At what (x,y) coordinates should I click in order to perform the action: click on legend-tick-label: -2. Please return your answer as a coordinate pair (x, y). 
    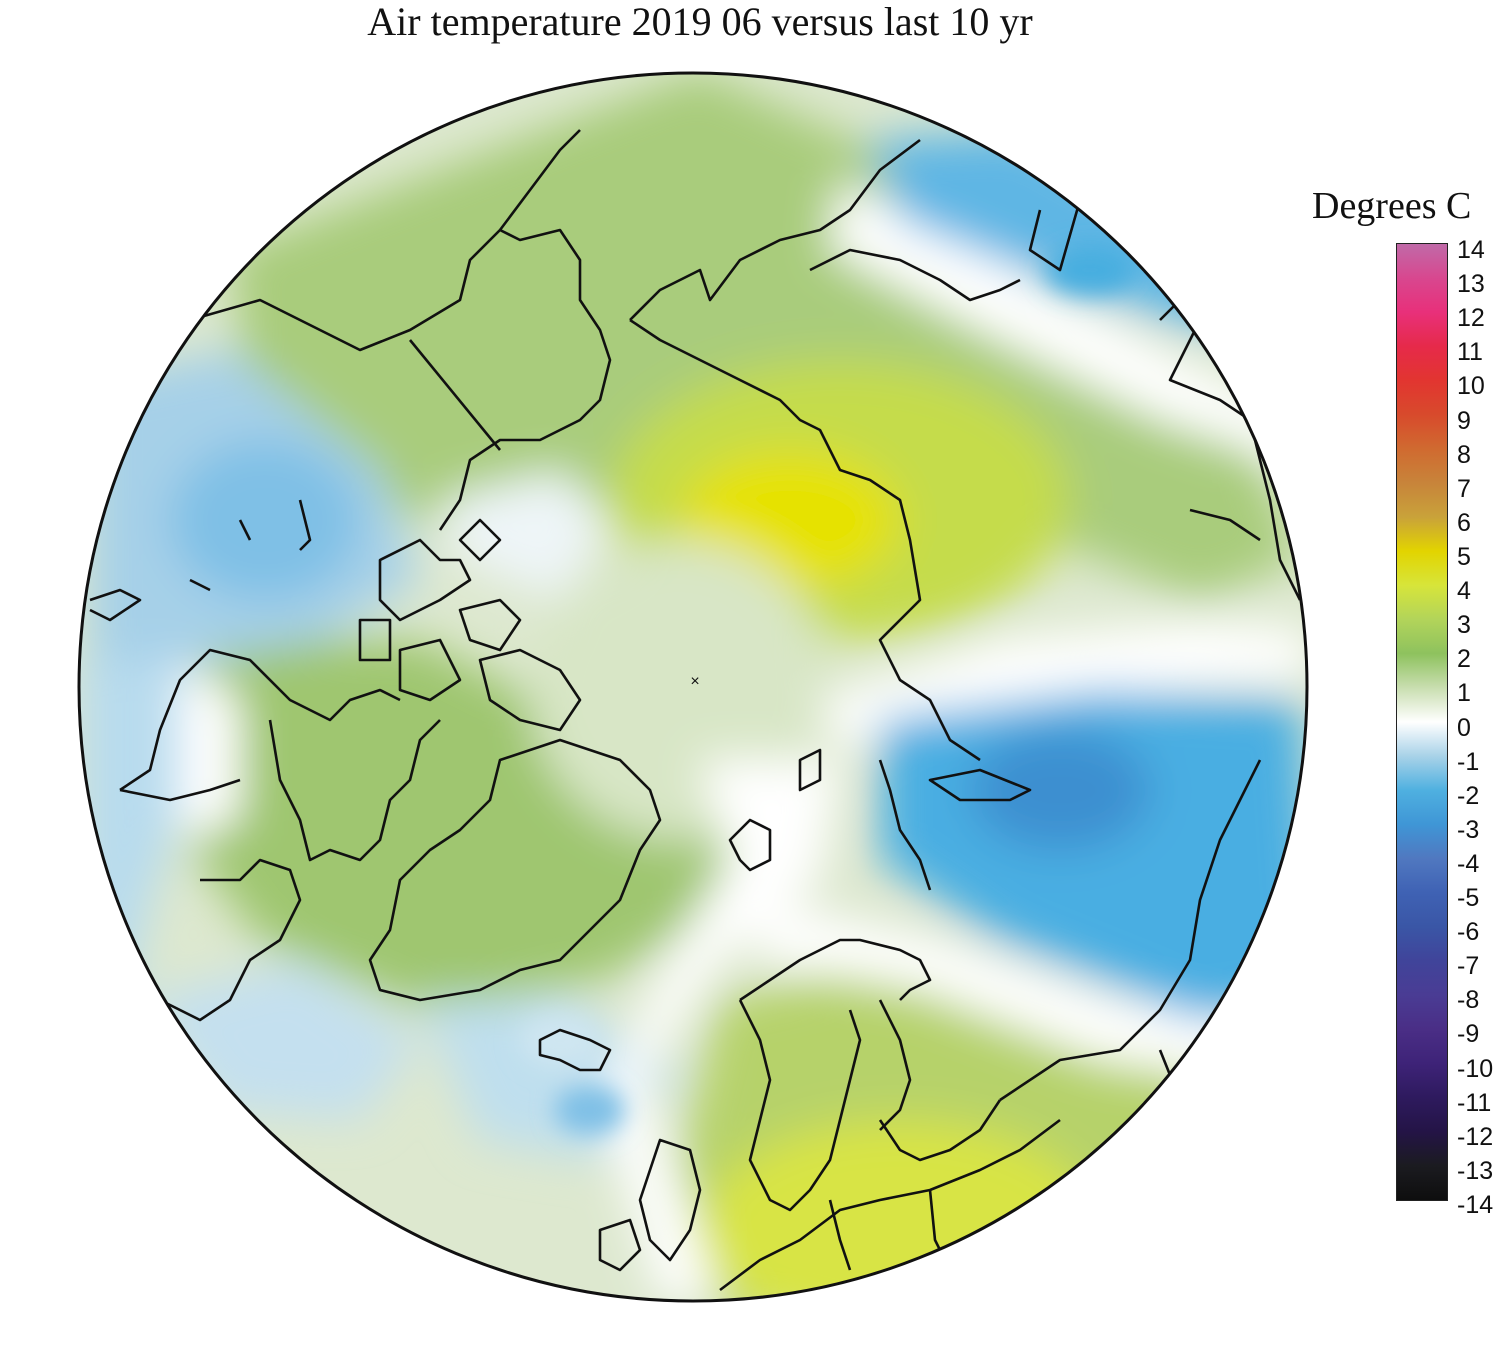
    Looking at the image, I should click on (1468, 795).